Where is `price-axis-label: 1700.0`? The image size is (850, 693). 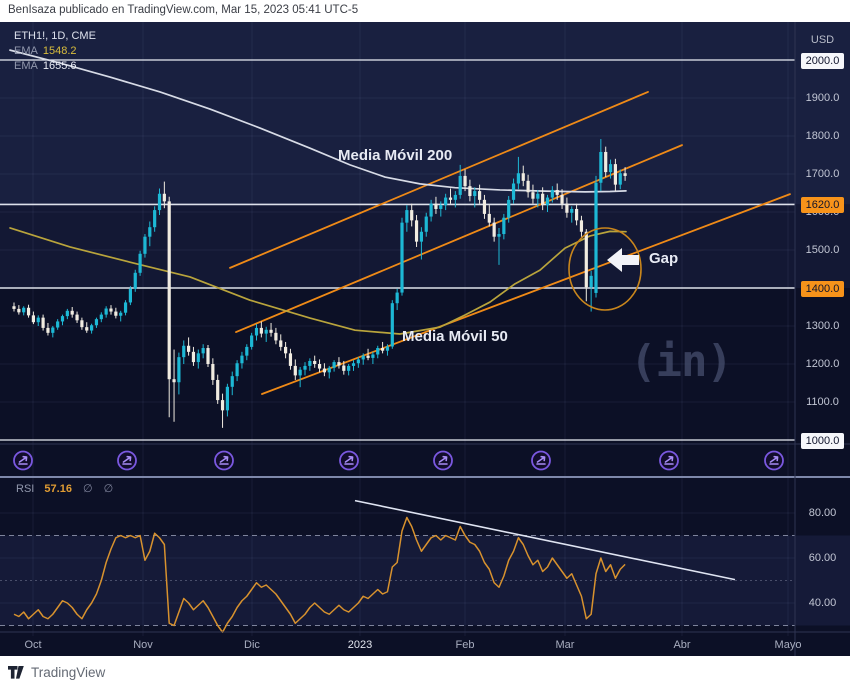
price-axis-label: 1700.0 is located at coordinates (822, 174).